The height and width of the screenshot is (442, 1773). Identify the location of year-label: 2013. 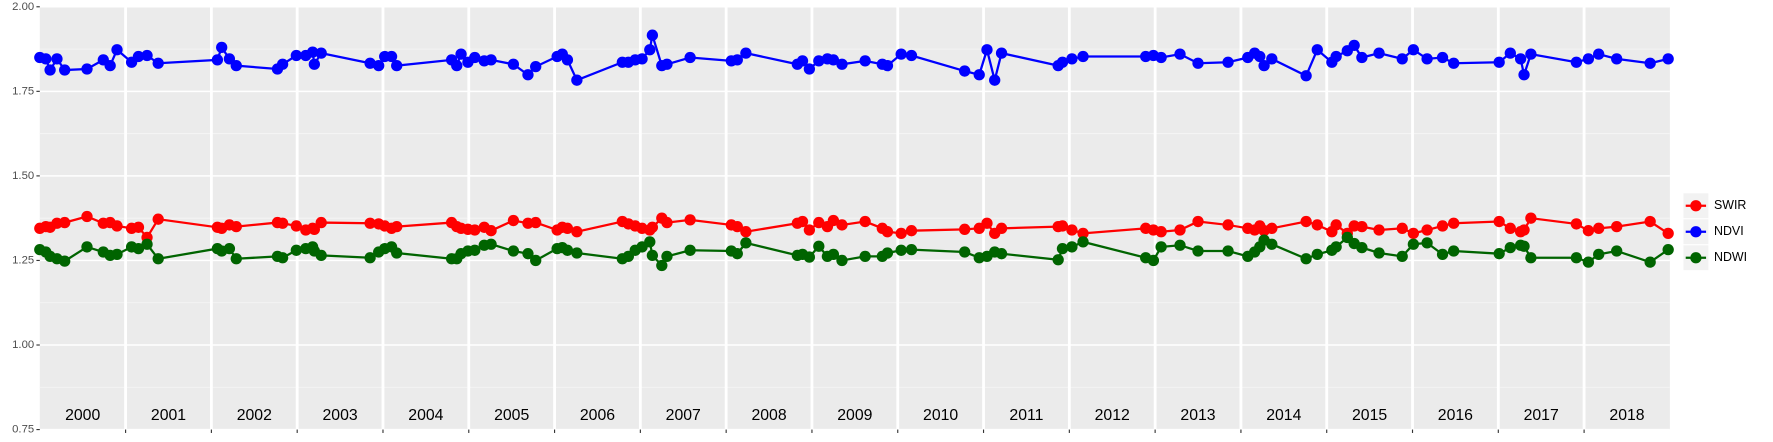
(1197, 415).